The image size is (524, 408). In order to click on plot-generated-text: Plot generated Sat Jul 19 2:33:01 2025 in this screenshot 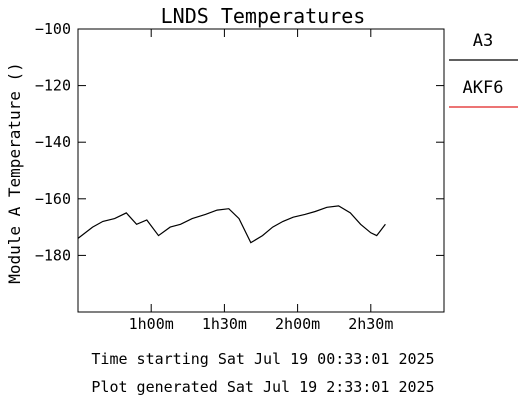, I will do `click(262, 387)`.